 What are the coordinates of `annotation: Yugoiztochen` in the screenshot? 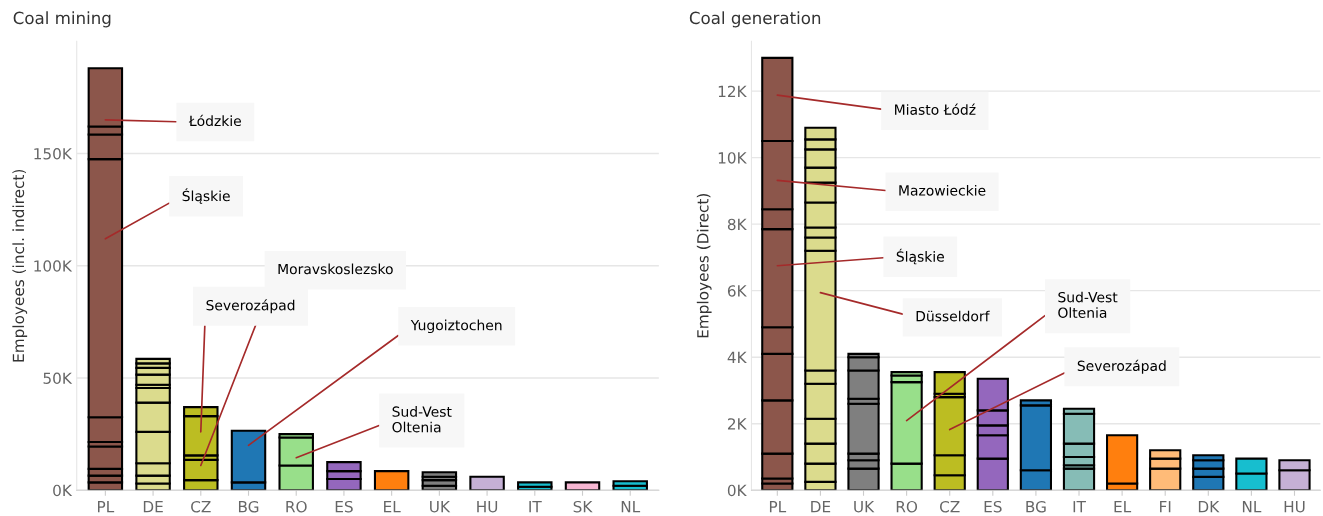 It's located at (456, 326).